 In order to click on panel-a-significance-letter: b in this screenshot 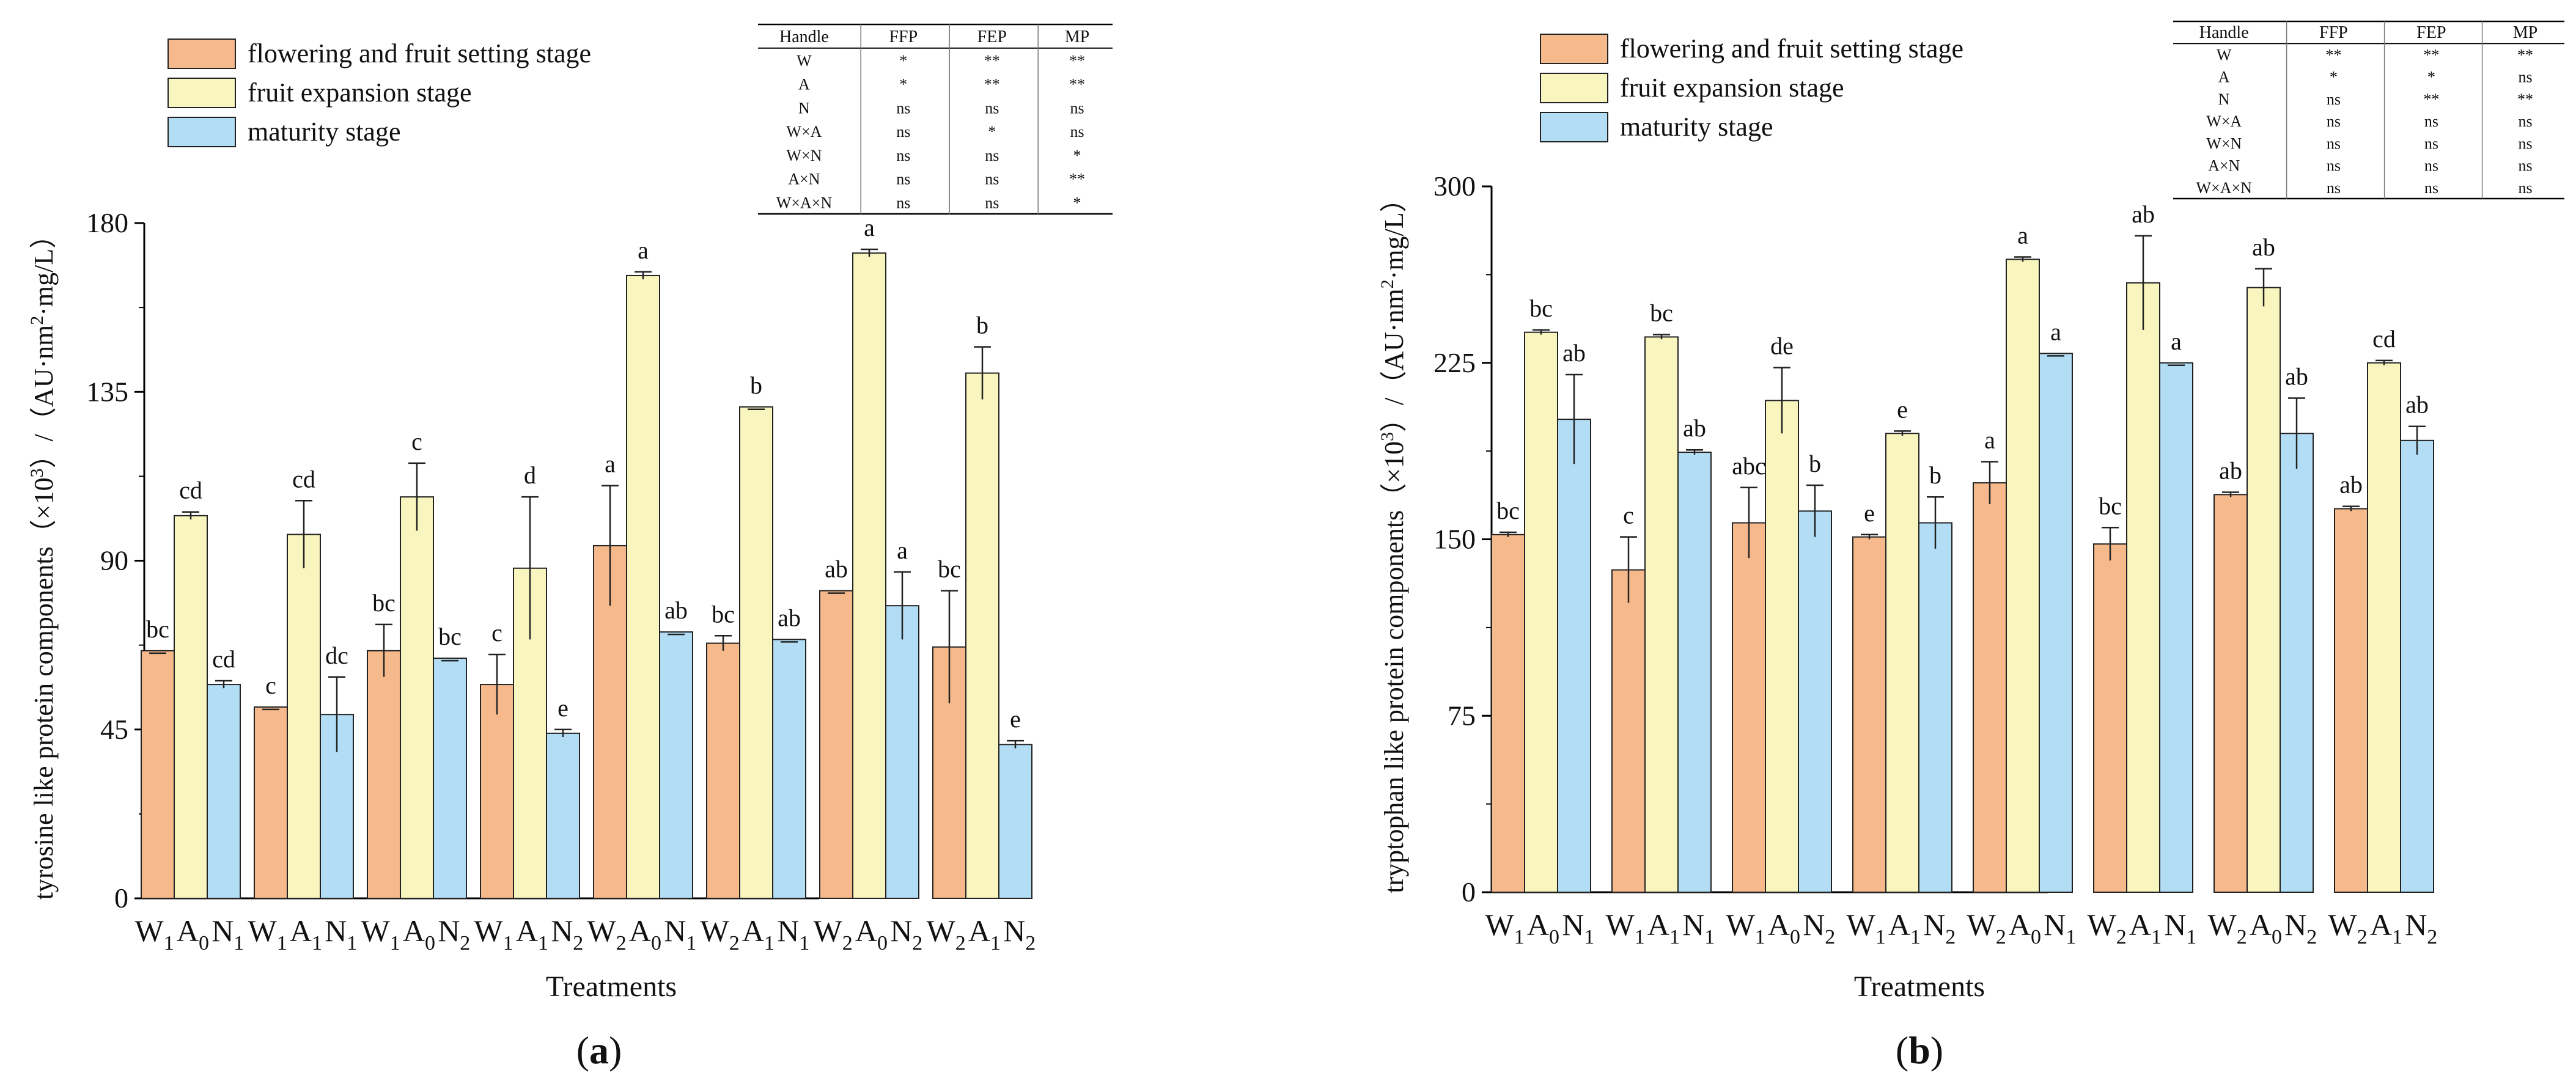, I will do `click(982, 325)`.